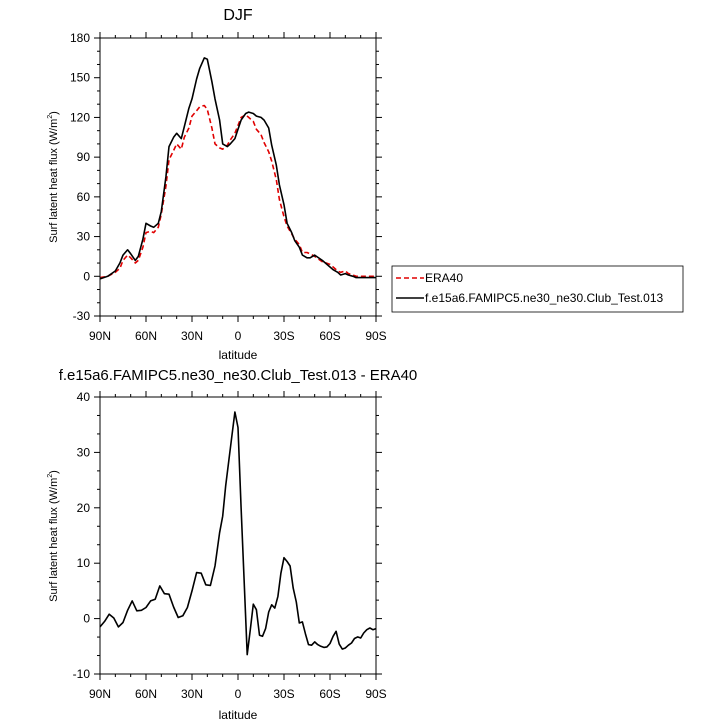 The height and width of the screenshot is (727, 727). I want to click on y-tick-label: 60, so click(84, 197).